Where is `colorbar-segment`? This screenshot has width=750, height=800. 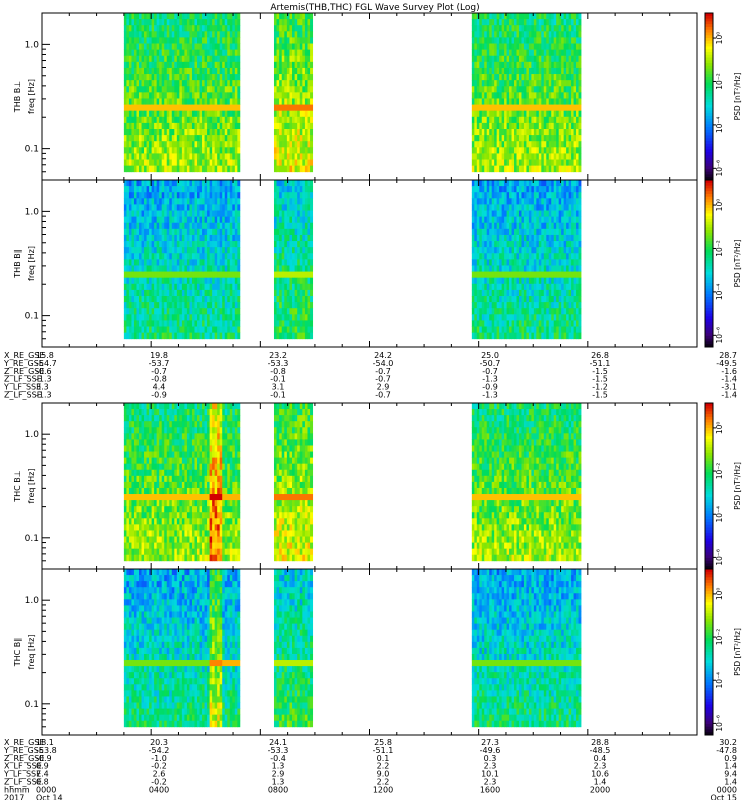 colorbar-segment is located at coordinates (709, 134).